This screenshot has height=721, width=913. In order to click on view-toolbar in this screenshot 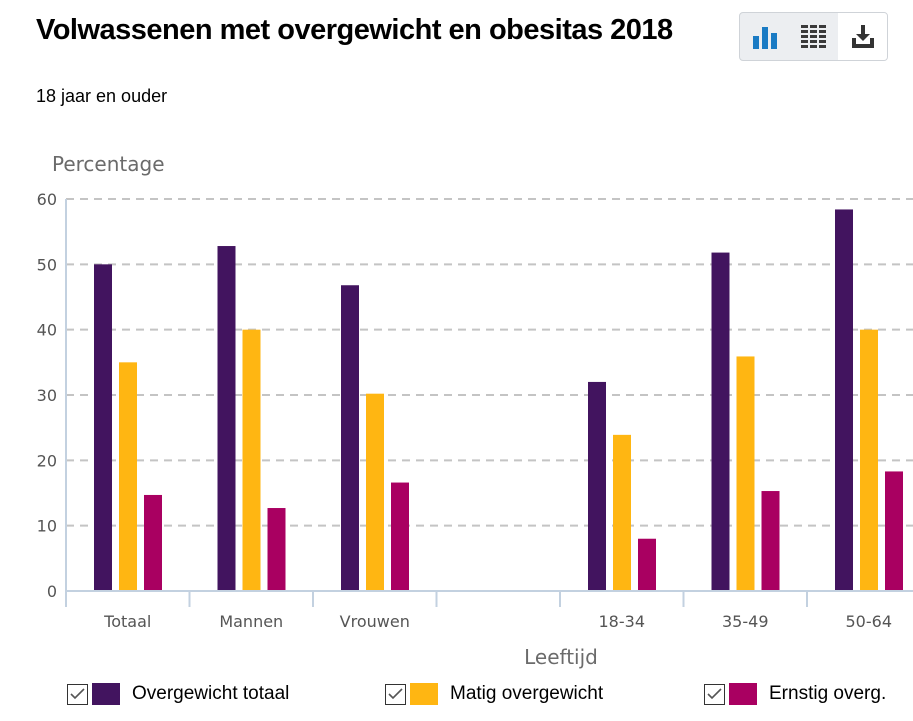, I will do `click(813, 36)`.